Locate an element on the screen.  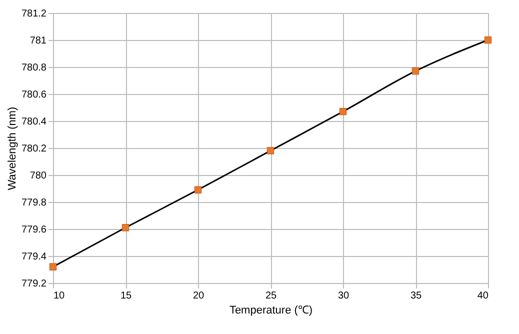
y-tick-label: 780 is located at coordinates (38, 176).